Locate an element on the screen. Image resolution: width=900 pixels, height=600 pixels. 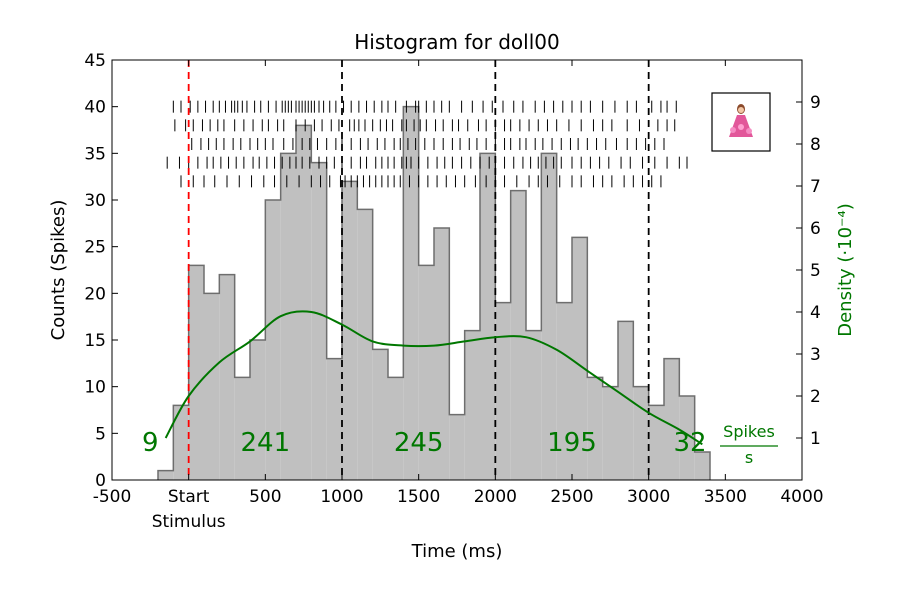
y2-tick-label: 4 is located at coordinates (815, 313).